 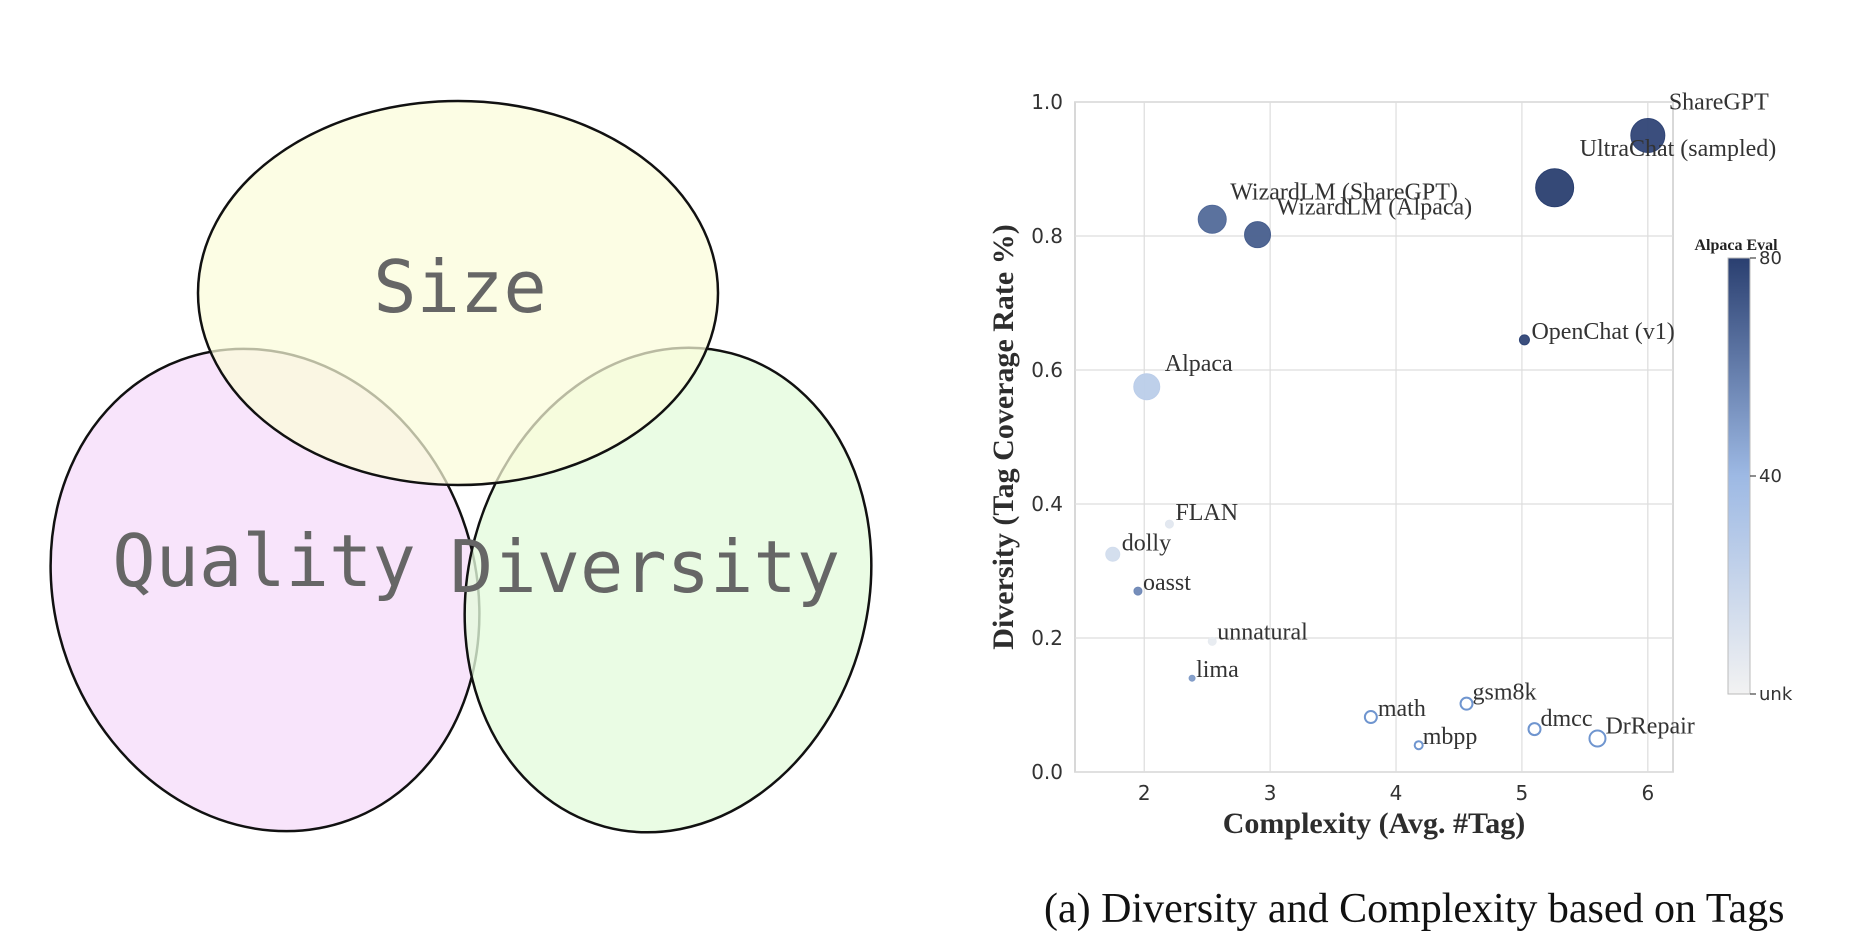 I want to click on y-tick-label: 0.6, so click(x=1047, y=370).